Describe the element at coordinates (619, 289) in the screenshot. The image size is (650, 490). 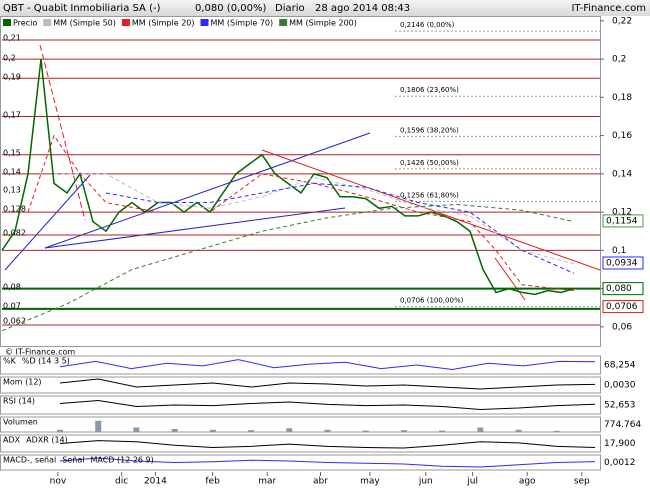
I see `last-value-label: 0,080` at that location.